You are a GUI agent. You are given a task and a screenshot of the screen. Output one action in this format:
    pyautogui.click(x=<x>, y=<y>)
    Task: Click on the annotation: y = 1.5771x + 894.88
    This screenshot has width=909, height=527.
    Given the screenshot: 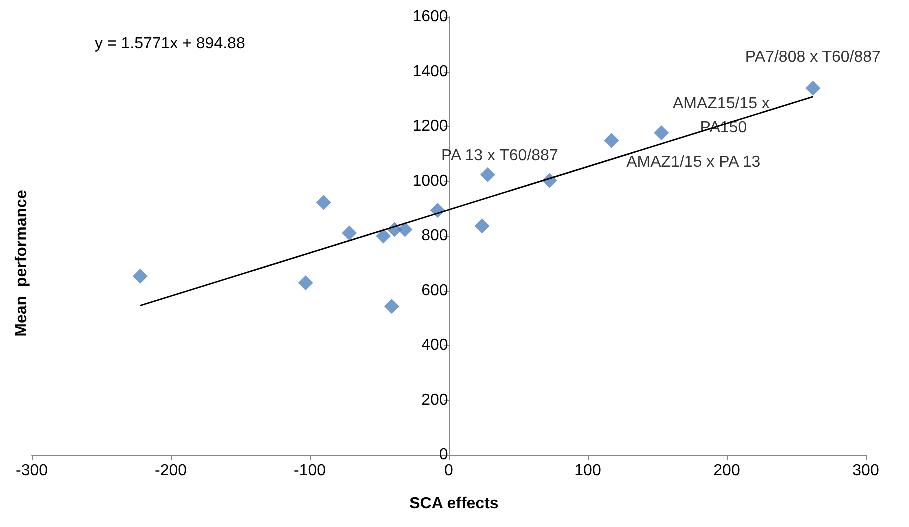 What is the action you would take?
    pyautogui.click(x=170, y=44)
    